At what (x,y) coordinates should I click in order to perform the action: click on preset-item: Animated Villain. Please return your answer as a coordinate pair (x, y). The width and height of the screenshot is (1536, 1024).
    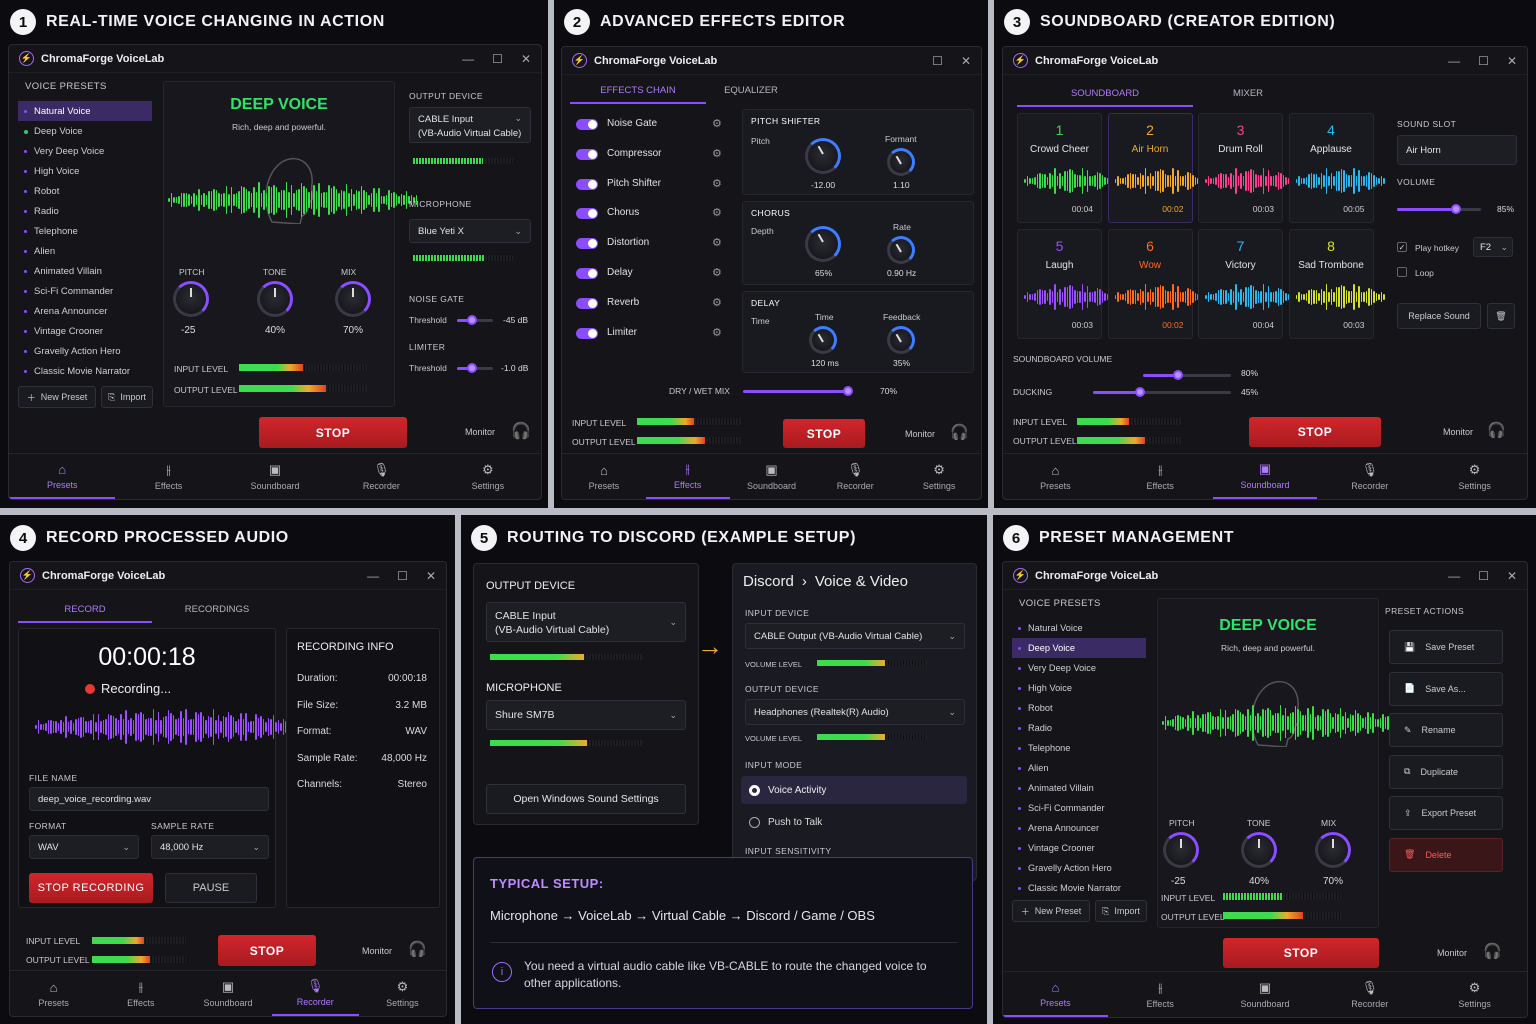
    Looking at the image, I should click on (85, 271).